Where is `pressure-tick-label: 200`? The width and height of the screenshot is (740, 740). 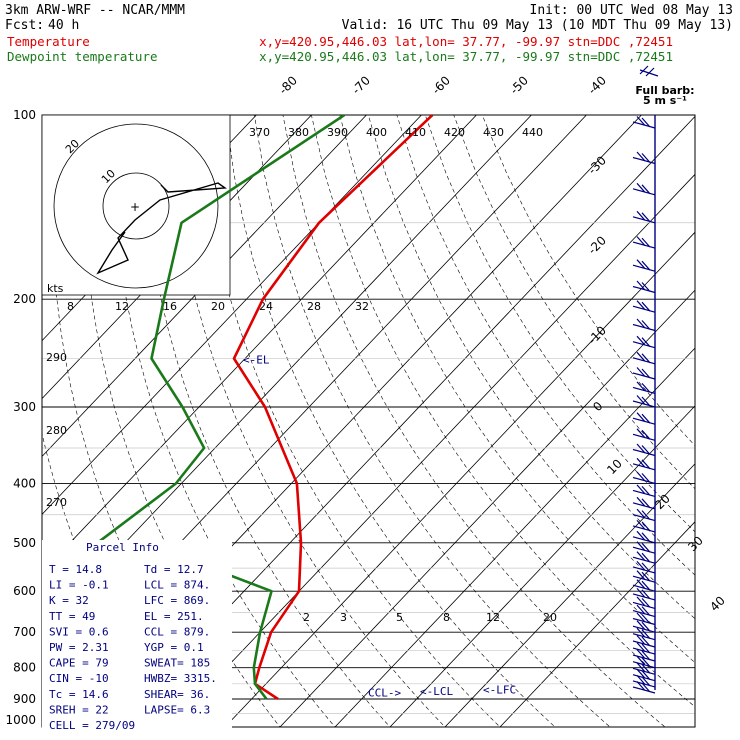 pressure-tick-label: 200 is located at coordinates (24, 299).